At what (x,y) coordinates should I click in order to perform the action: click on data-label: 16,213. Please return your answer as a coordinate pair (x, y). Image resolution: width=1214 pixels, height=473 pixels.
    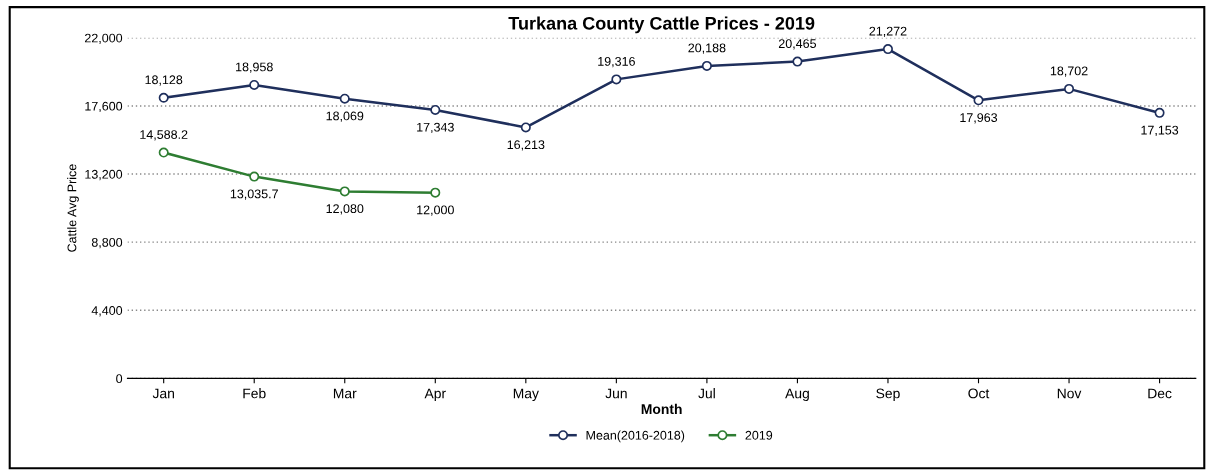
    Looking at the image, I should click on (526, 145).